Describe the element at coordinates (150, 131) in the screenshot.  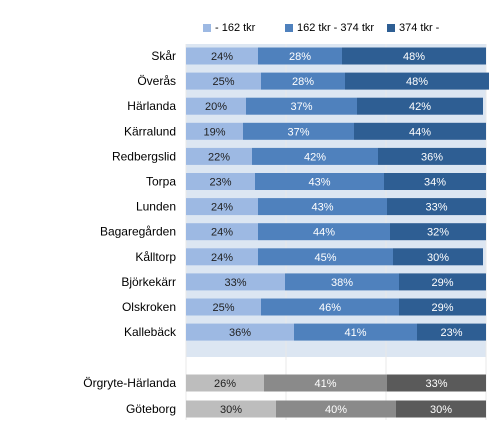
I see `district-row-label: Kärralund` at that location.